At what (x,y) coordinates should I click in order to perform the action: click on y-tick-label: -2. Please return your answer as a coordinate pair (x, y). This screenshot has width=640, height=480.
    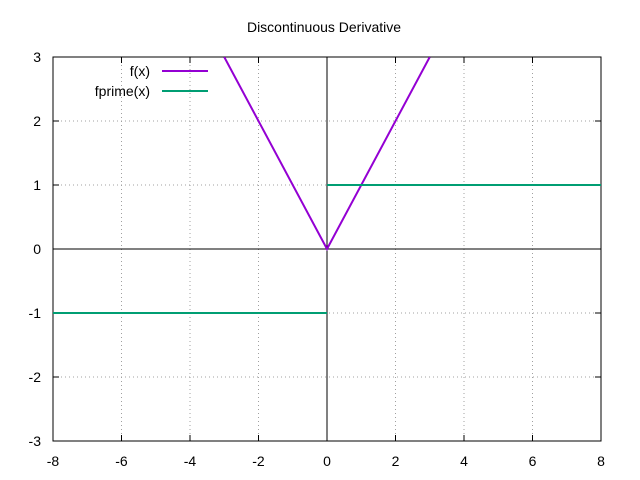
    Looking at the image, I should click on (35, 377).